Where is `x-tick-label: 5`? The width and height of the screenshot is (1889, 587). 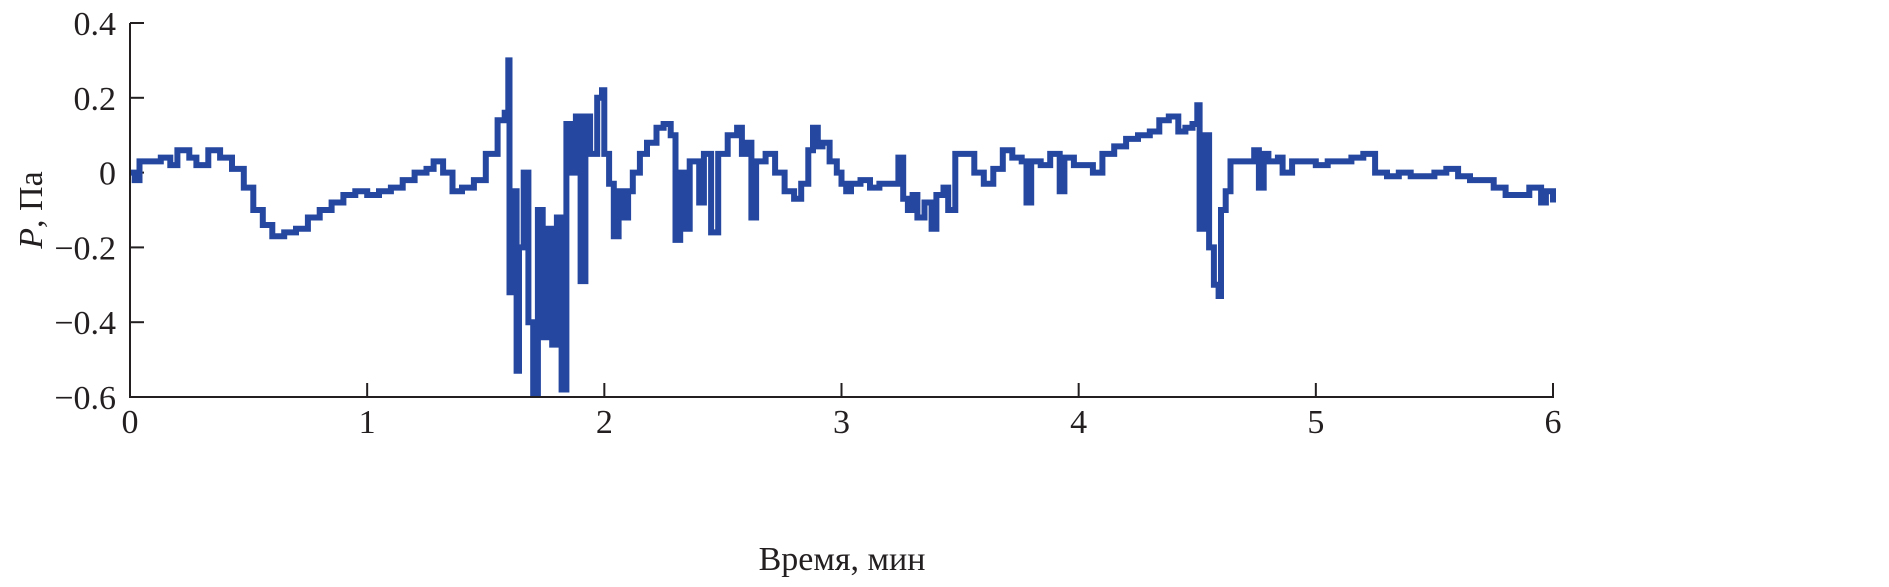
x-tick-label: 5 is located at coordinates (1315, 422).